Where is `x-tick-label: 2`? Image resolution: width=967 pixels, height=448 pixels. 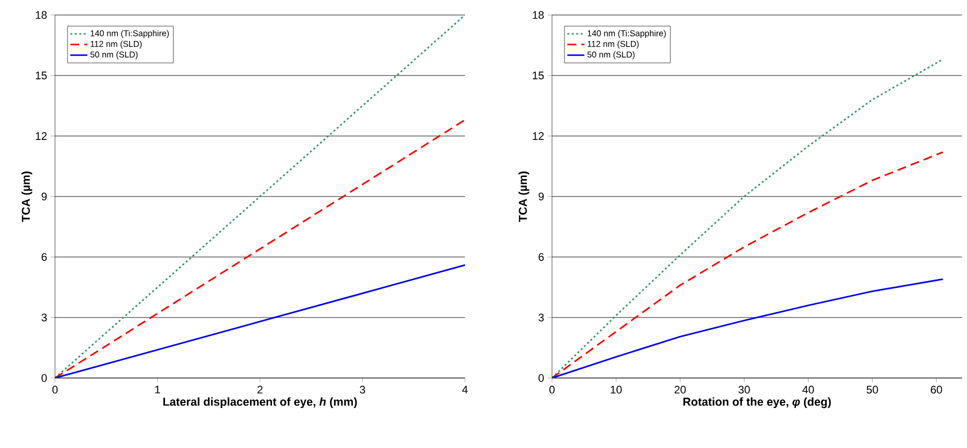
x-tick-label: 2 is located at coordinates (260, 390).